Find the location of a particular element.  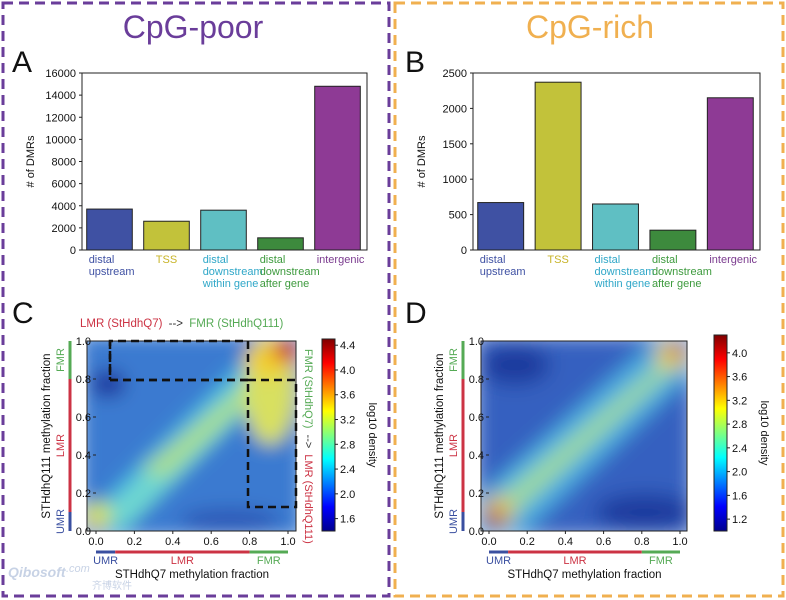

heat-d-lmr-ylabel: LMR is located at coordinates (454, 445).